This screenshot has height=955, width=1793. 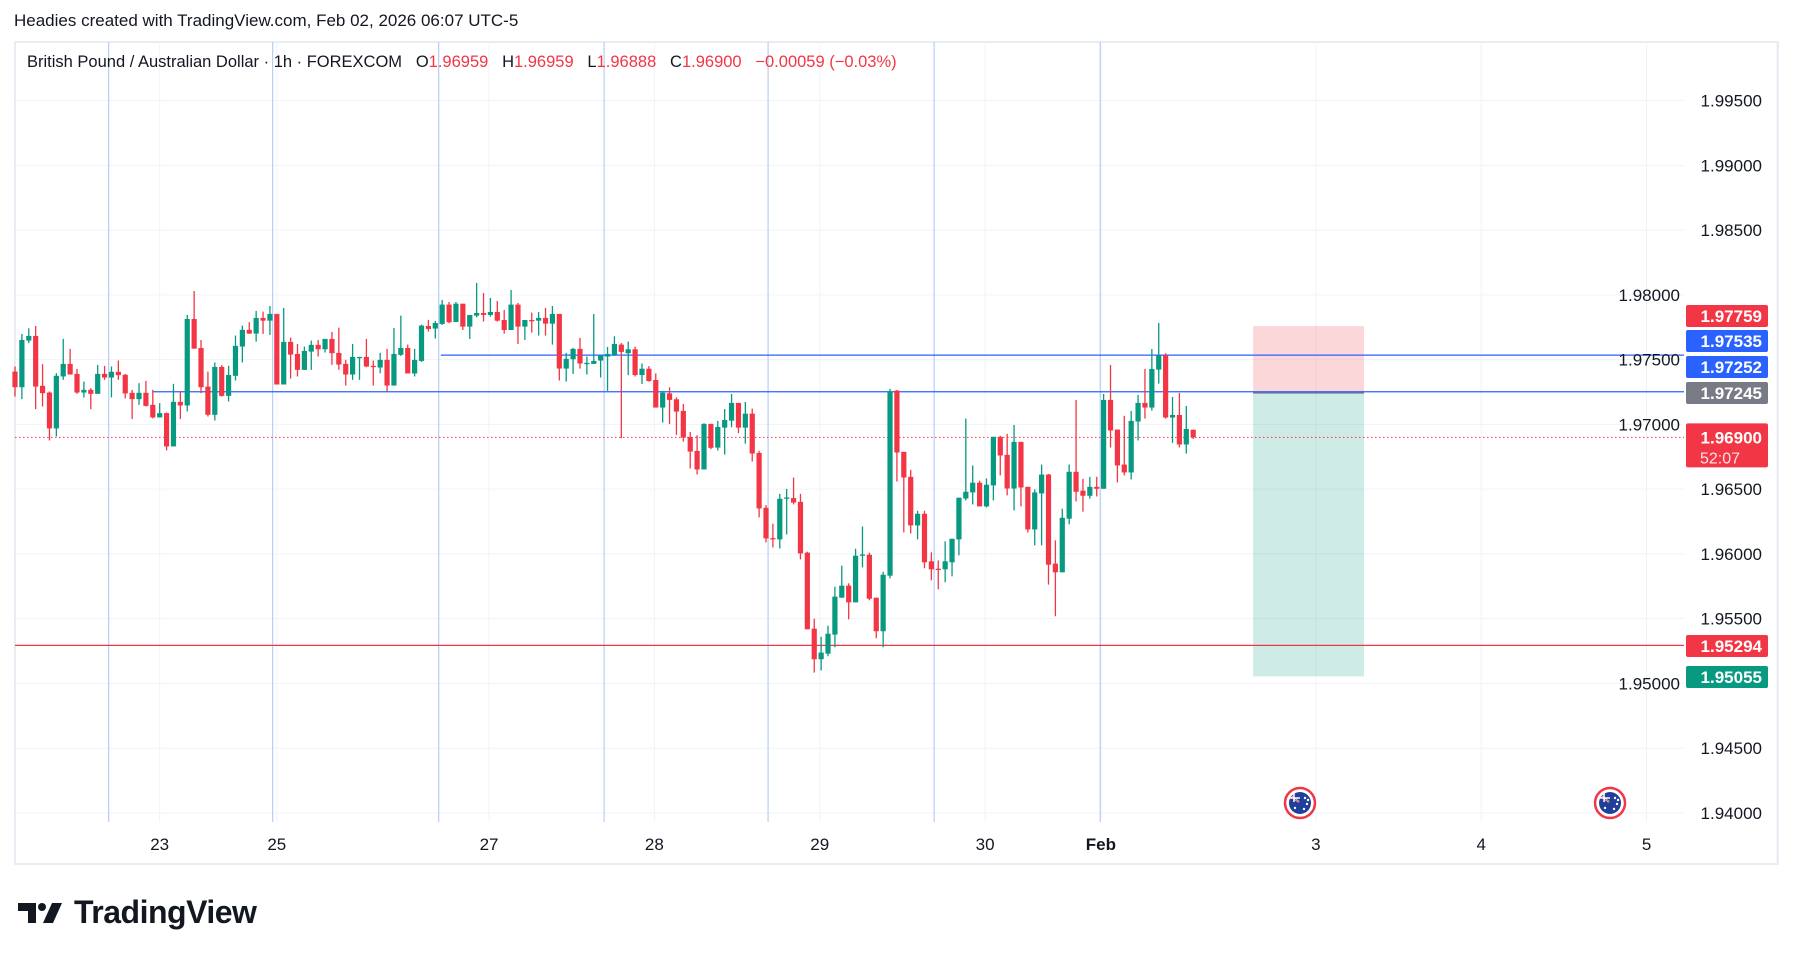 What do you see at coordinates (1731, 230) in the screenshot?
I see `price-tick-label: 1.98500` at bounding box center [1731, 230].